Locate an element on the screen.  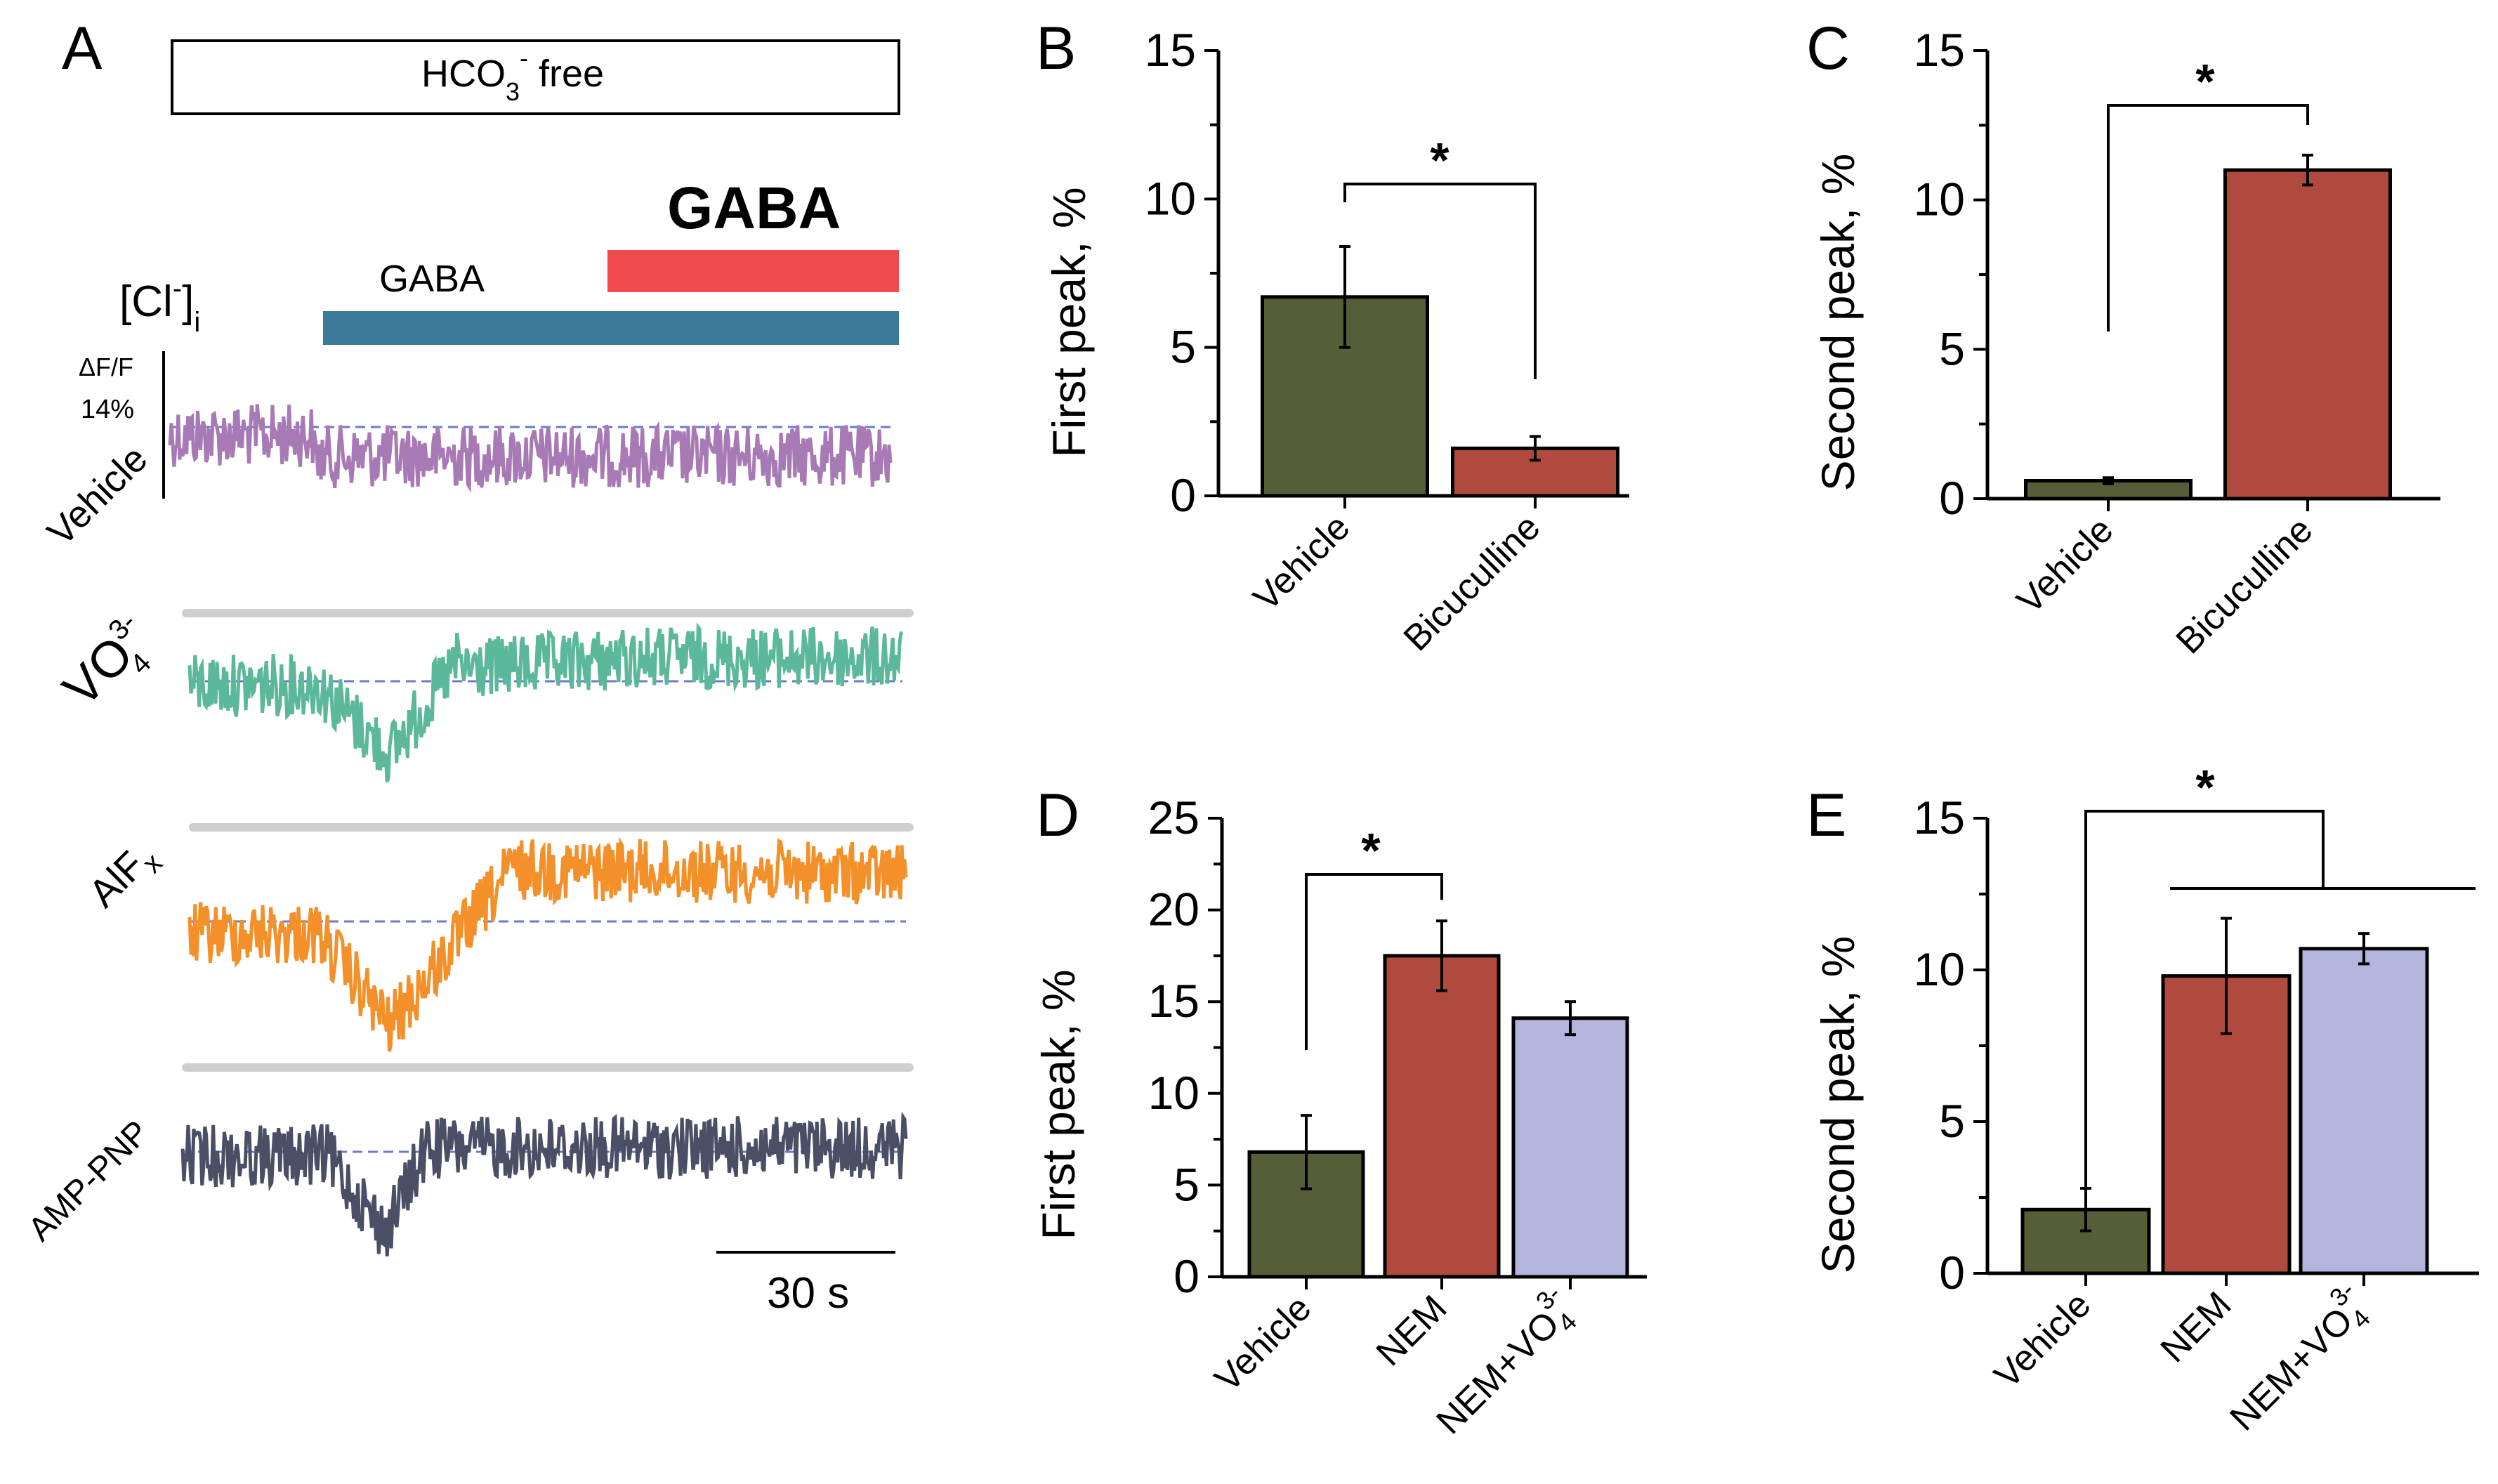
time-scale-label: 30 s is located at coordinates (808, 1293).